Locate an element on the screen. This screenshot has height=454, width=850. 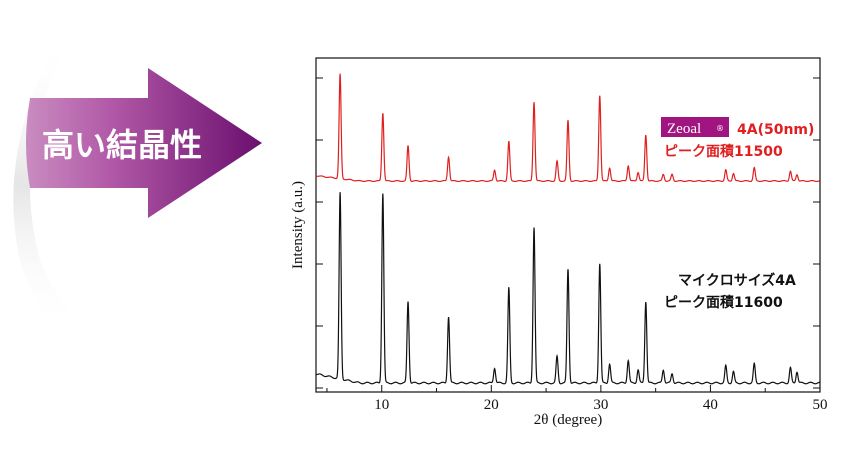
black-series-detail: ピーク面積11600 is located at coordinates (723, 302).